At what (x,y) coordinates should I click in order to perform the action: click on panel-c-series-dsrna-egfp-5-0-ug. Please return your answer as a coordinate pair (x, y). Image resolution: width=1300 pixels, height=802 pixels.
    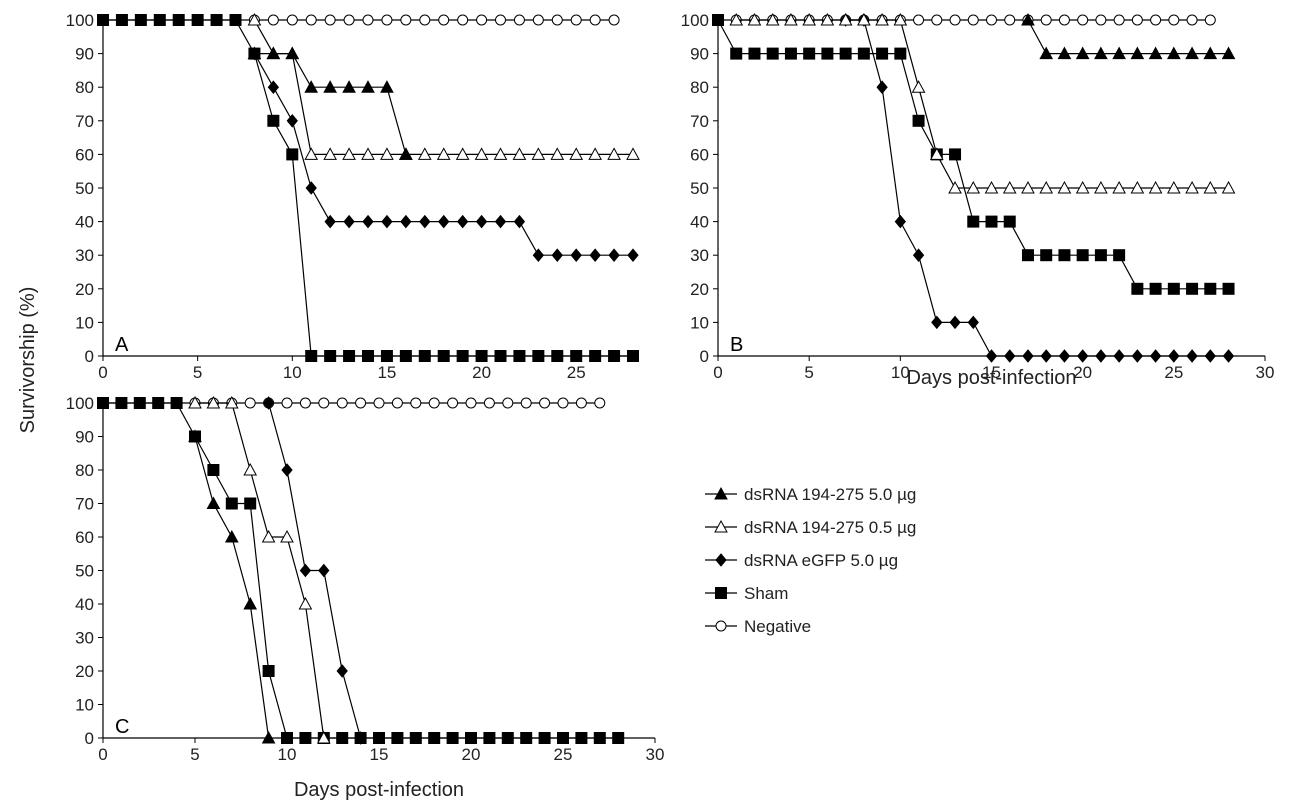
    Looking at the image, I should click on (314, 570).